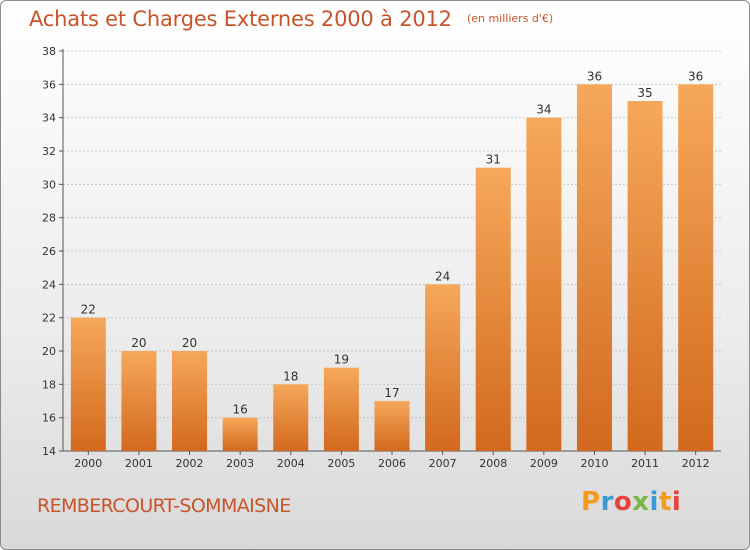 This screenshot has width=750, height=550. Describe the element at coordinates (392, 426) in the screenshot. I see `bar-2006` at that location.